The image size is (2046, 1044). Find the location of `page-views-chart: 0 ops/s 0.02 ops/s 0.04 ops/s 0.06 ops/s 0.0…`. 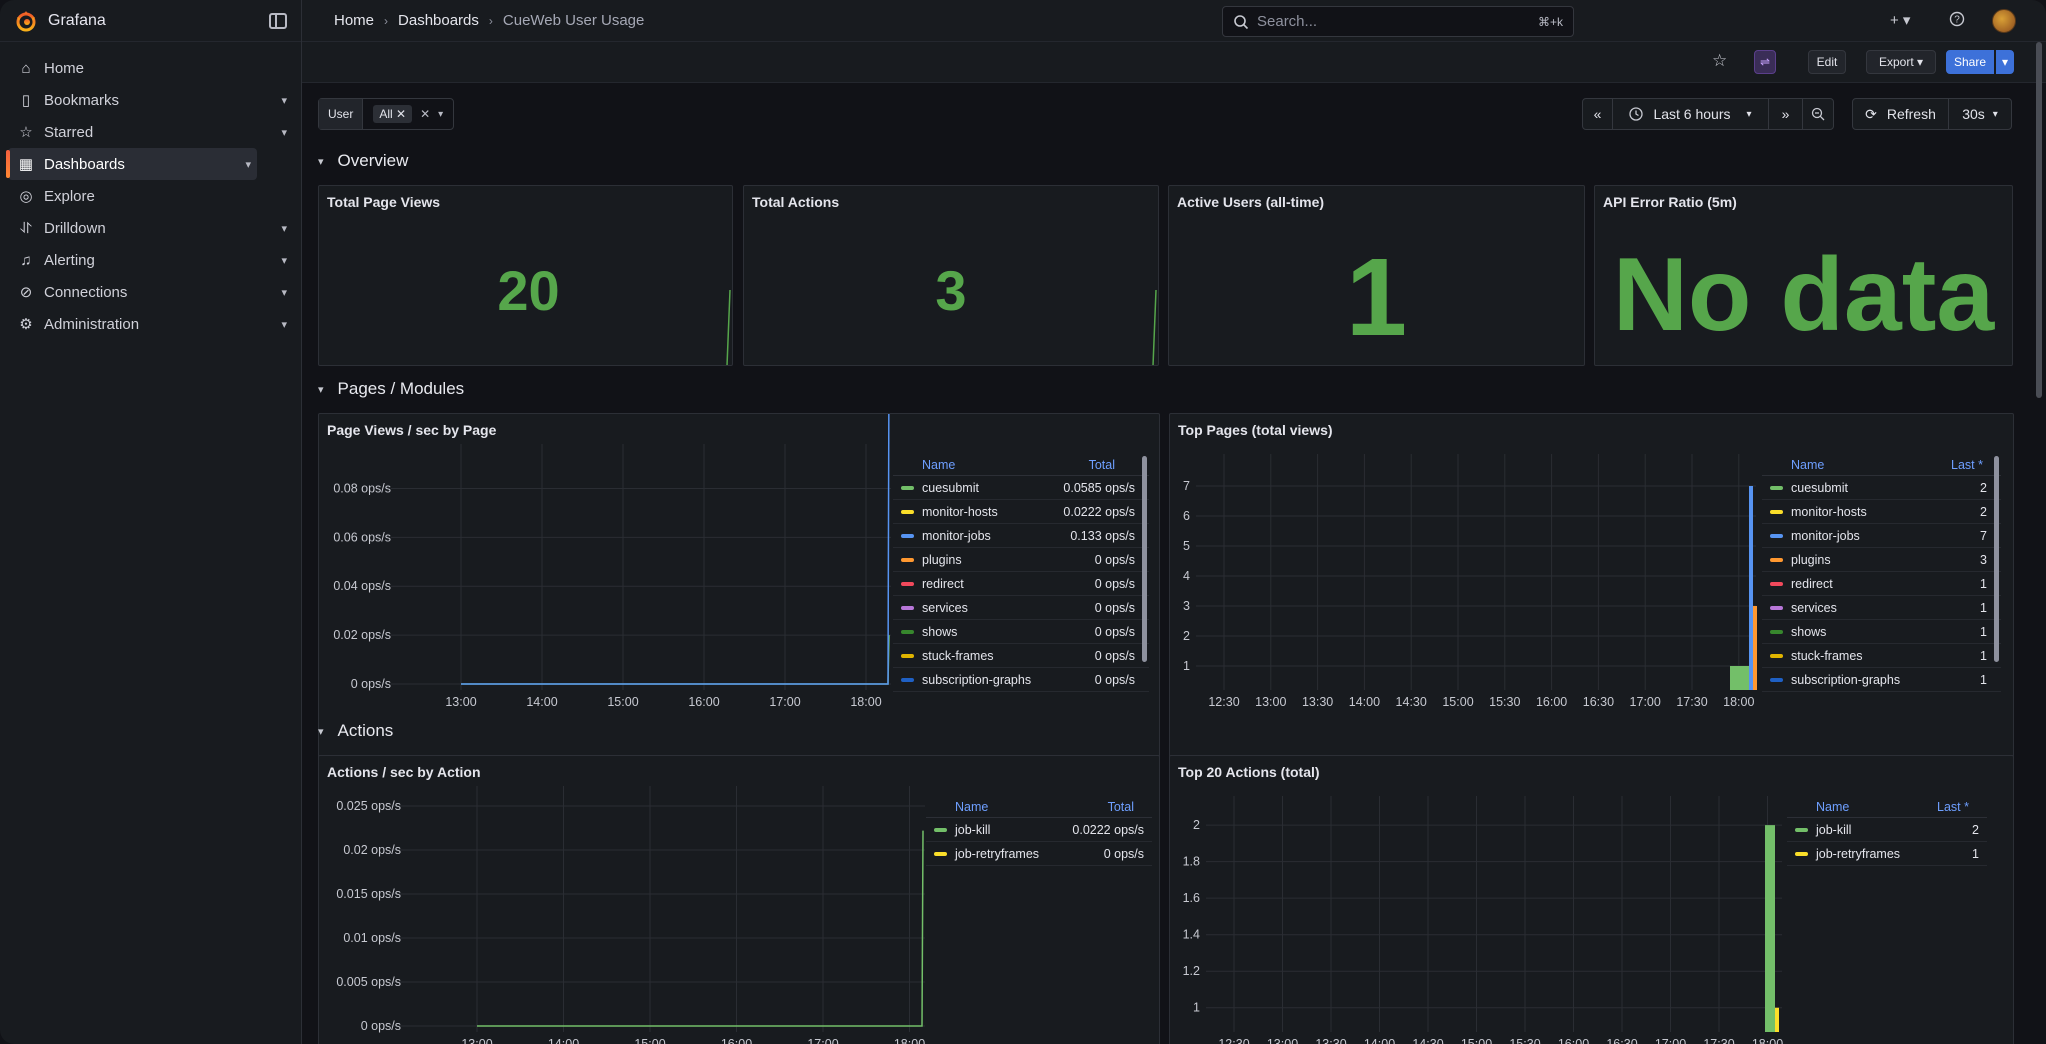

page-views-chart: 0 ops/s 0.02 ops/s 0.04 ops/s 0.06 ops/s 0.0… is located at coordinates (609, 564).